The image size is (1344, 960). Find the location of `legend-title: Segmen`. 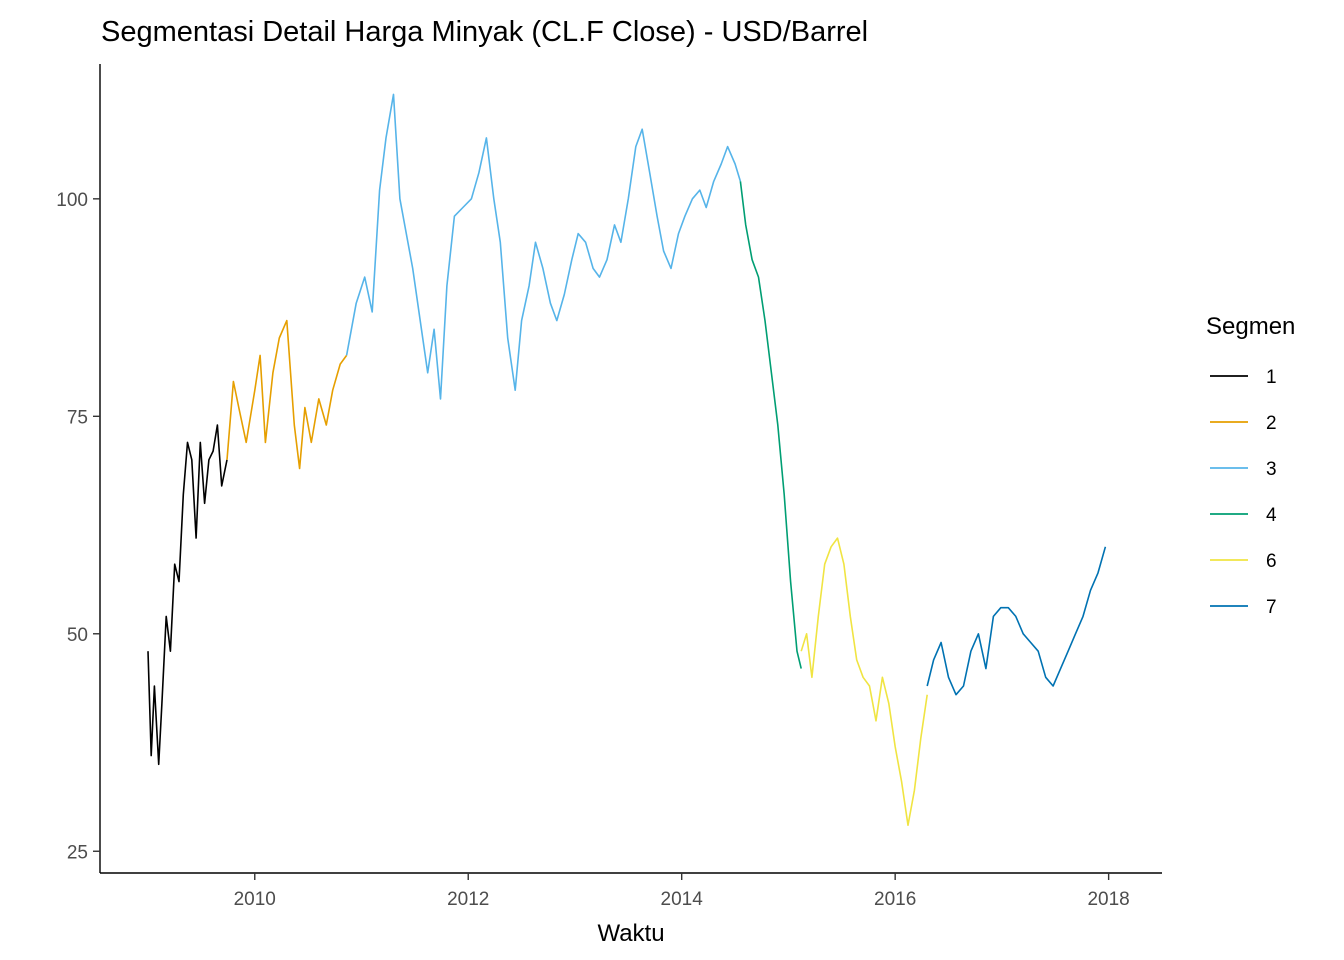

legend-title: Segmen is located at coordinates (1250, 326).